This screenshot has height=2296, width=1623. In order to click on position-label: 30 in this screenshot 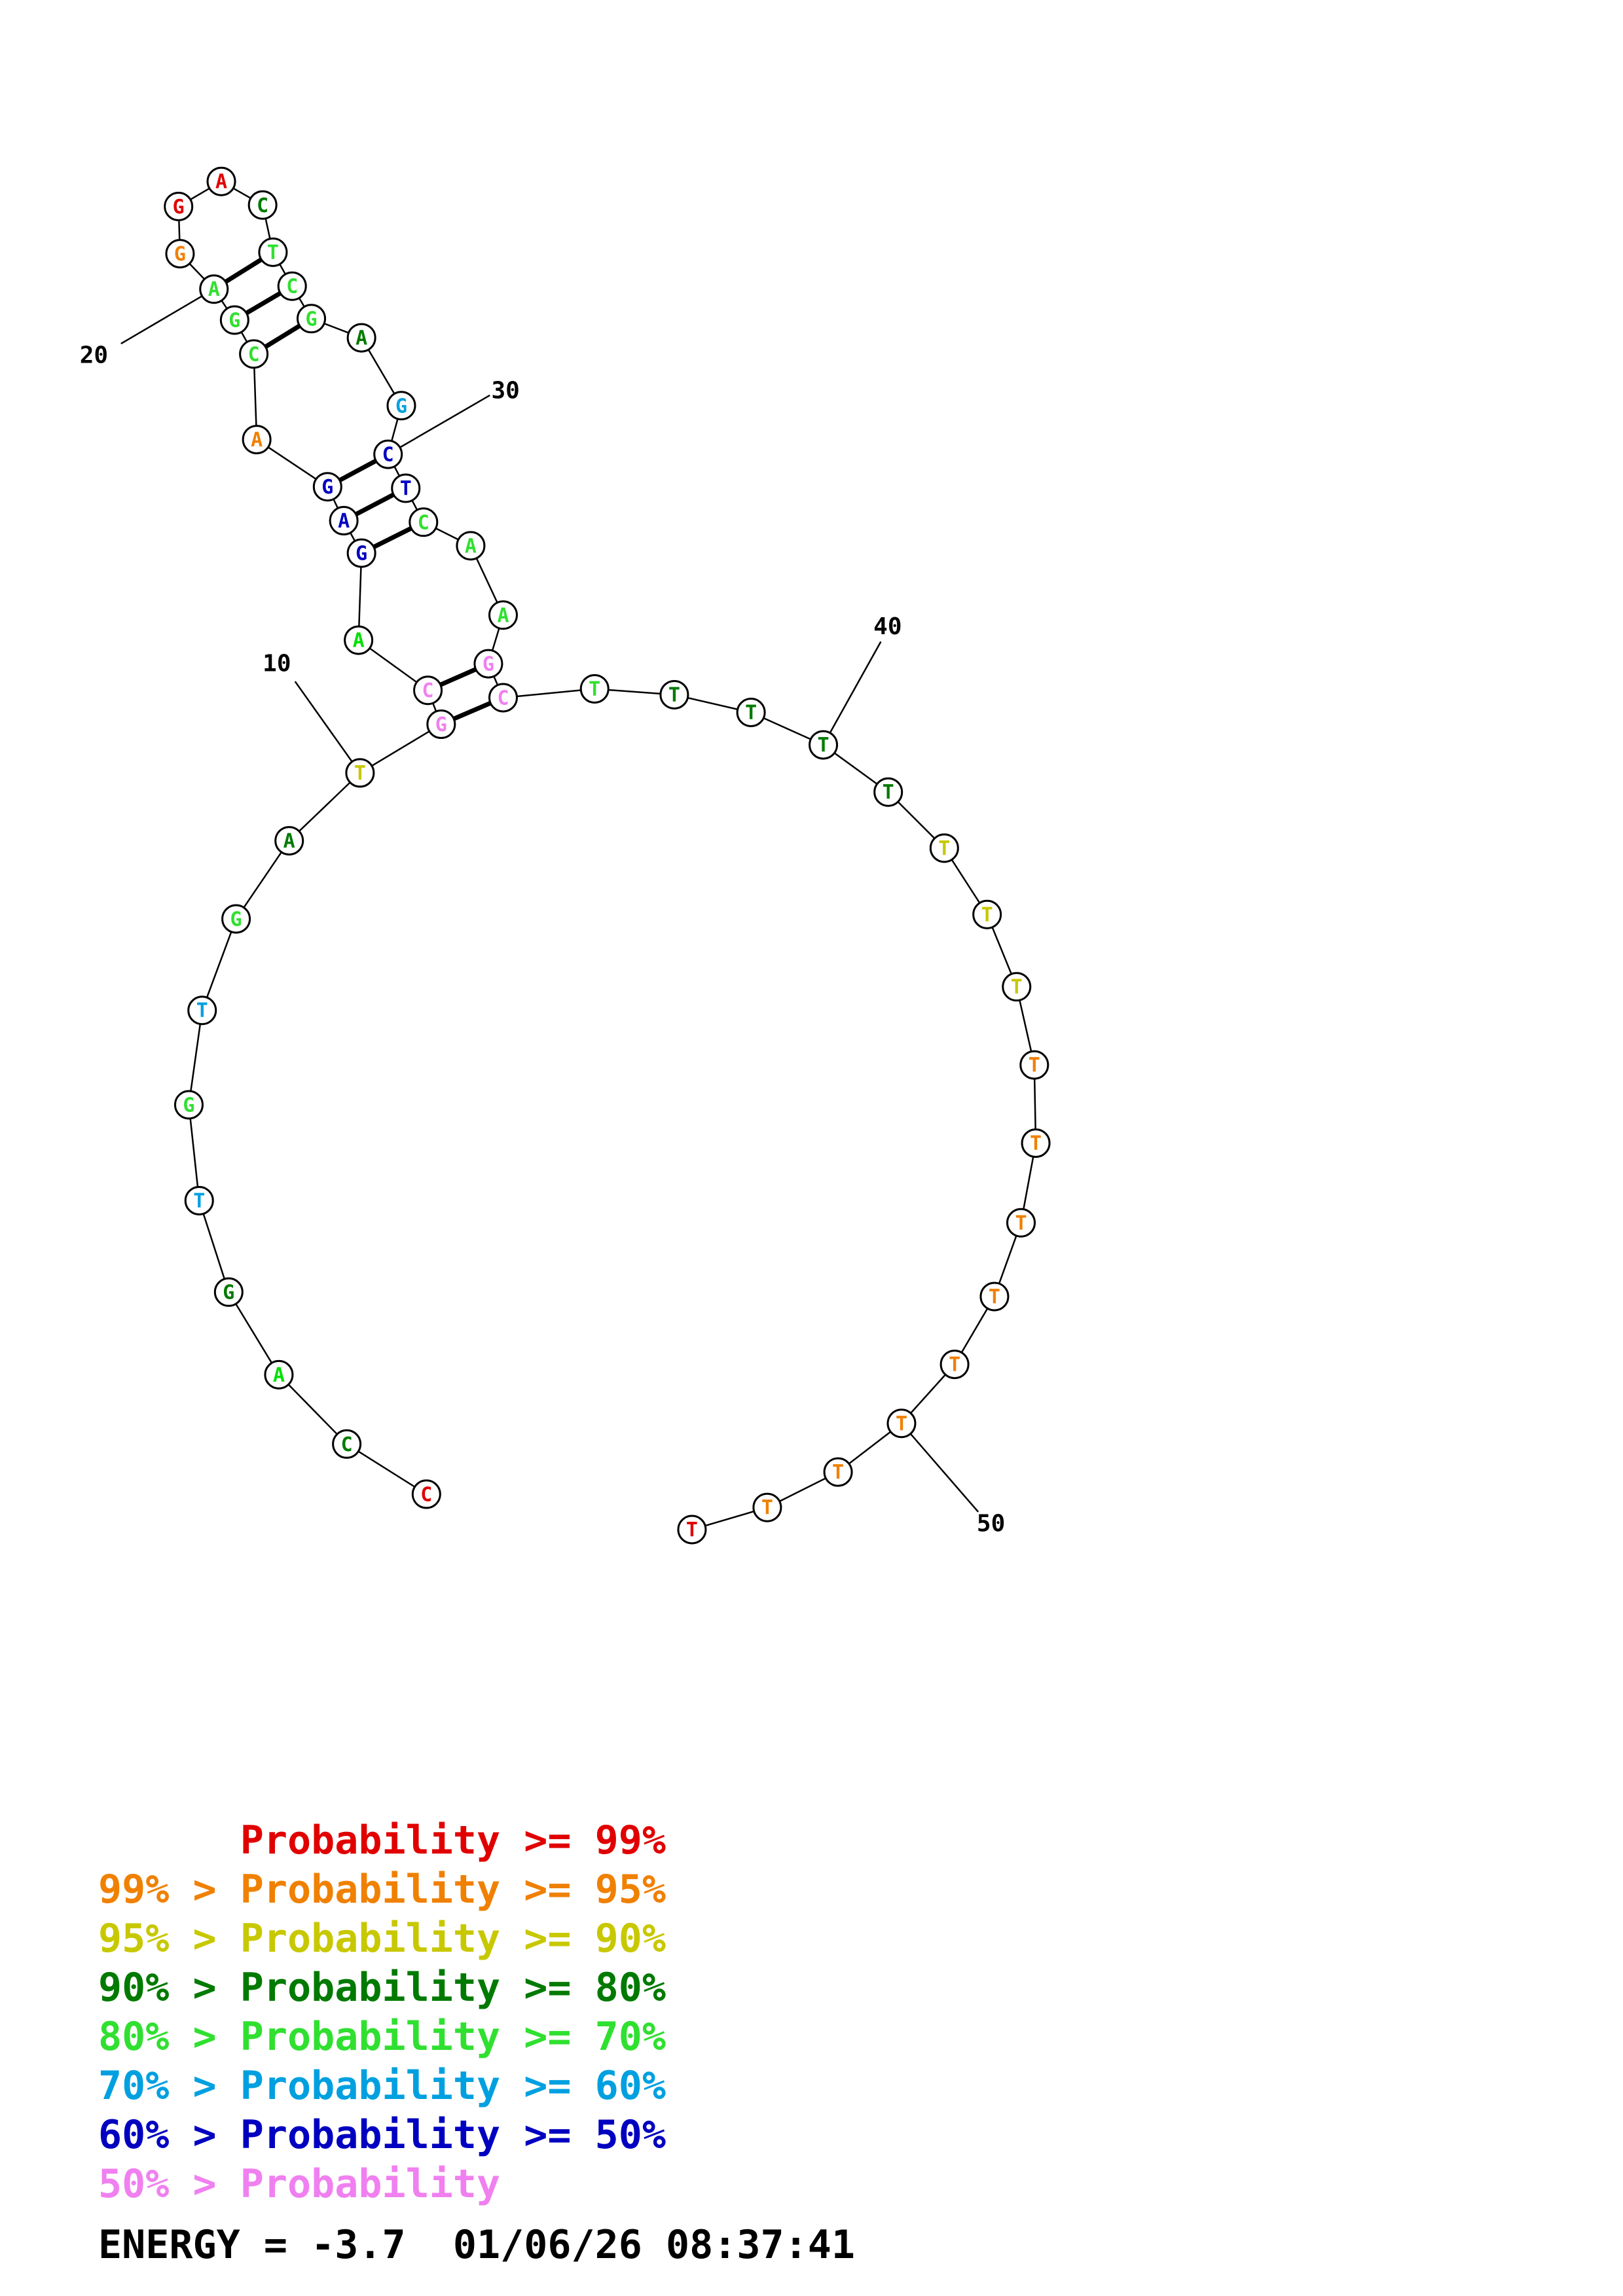, I will do `click(505, 390)`.